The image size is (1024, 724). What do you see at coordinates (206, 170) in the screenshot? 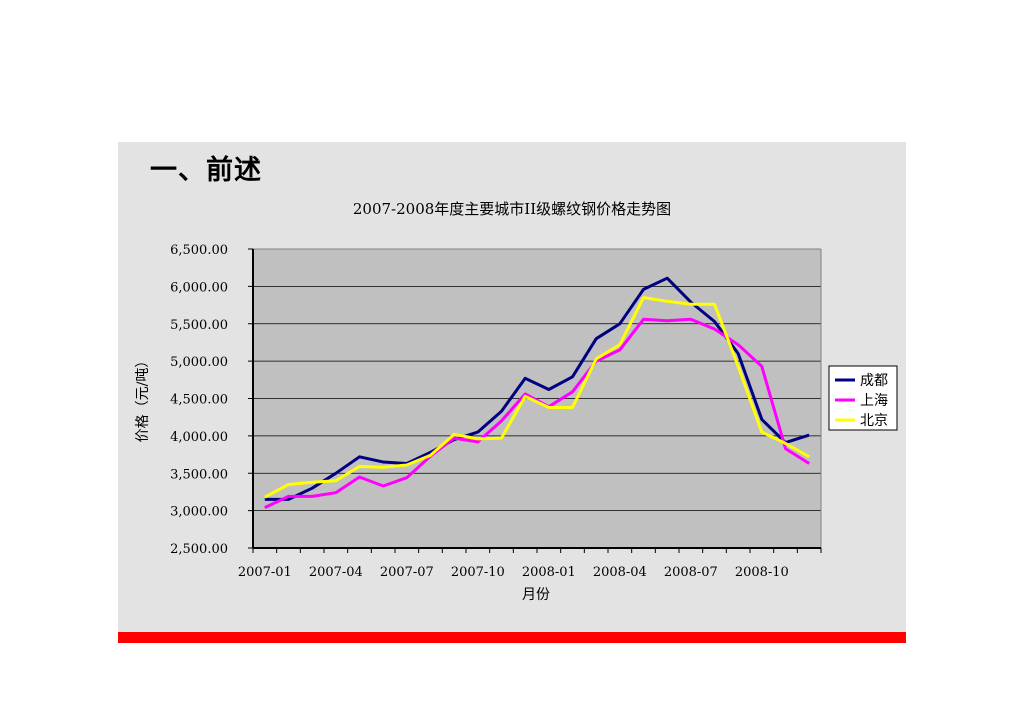
I see `section-title: 一、前述` at bounding box center [206, 170].